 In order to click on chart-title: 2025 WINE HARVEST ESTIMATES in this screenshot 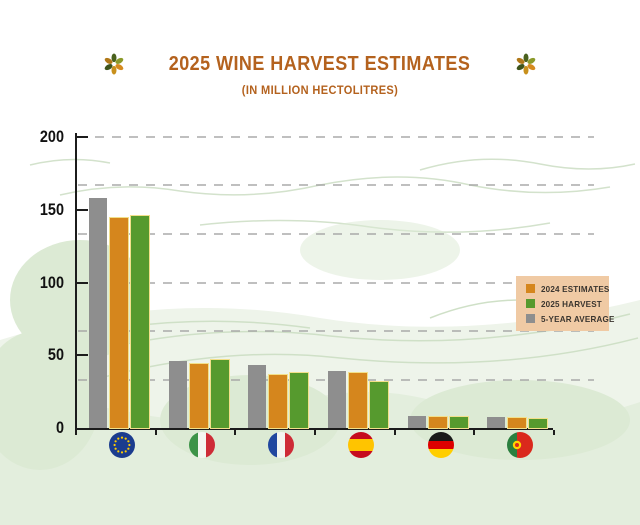, I will do `click(320, 63)`.